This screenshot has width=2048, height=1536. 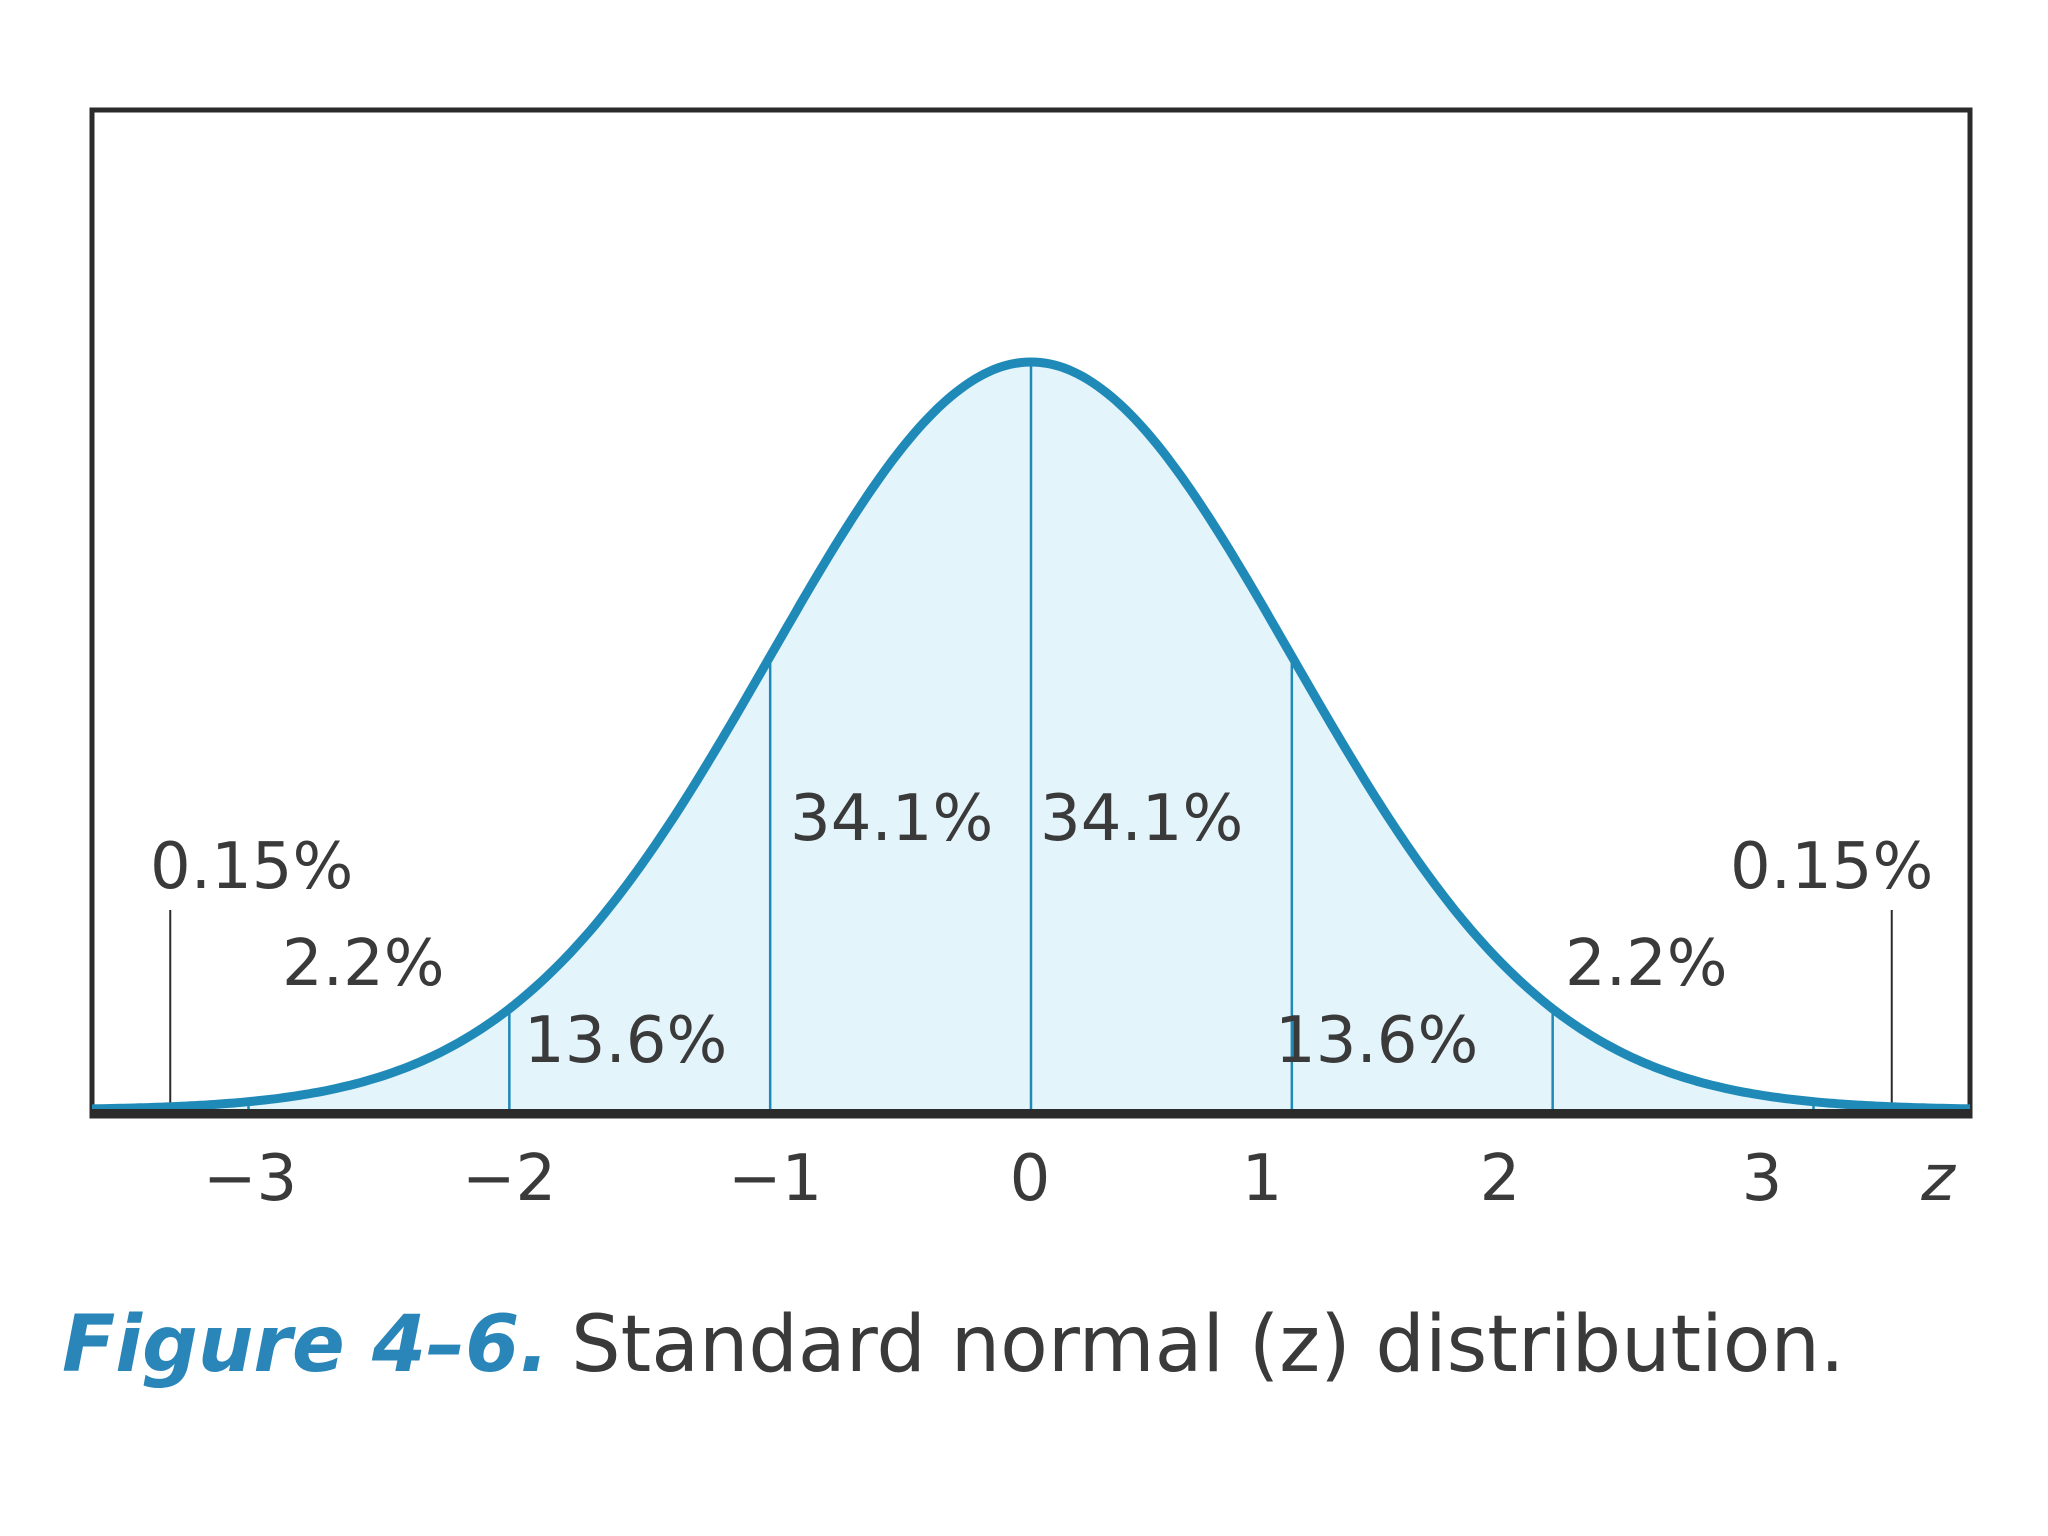 I want to click on x-tick-label: 1, so click(x=1262, y=1179).